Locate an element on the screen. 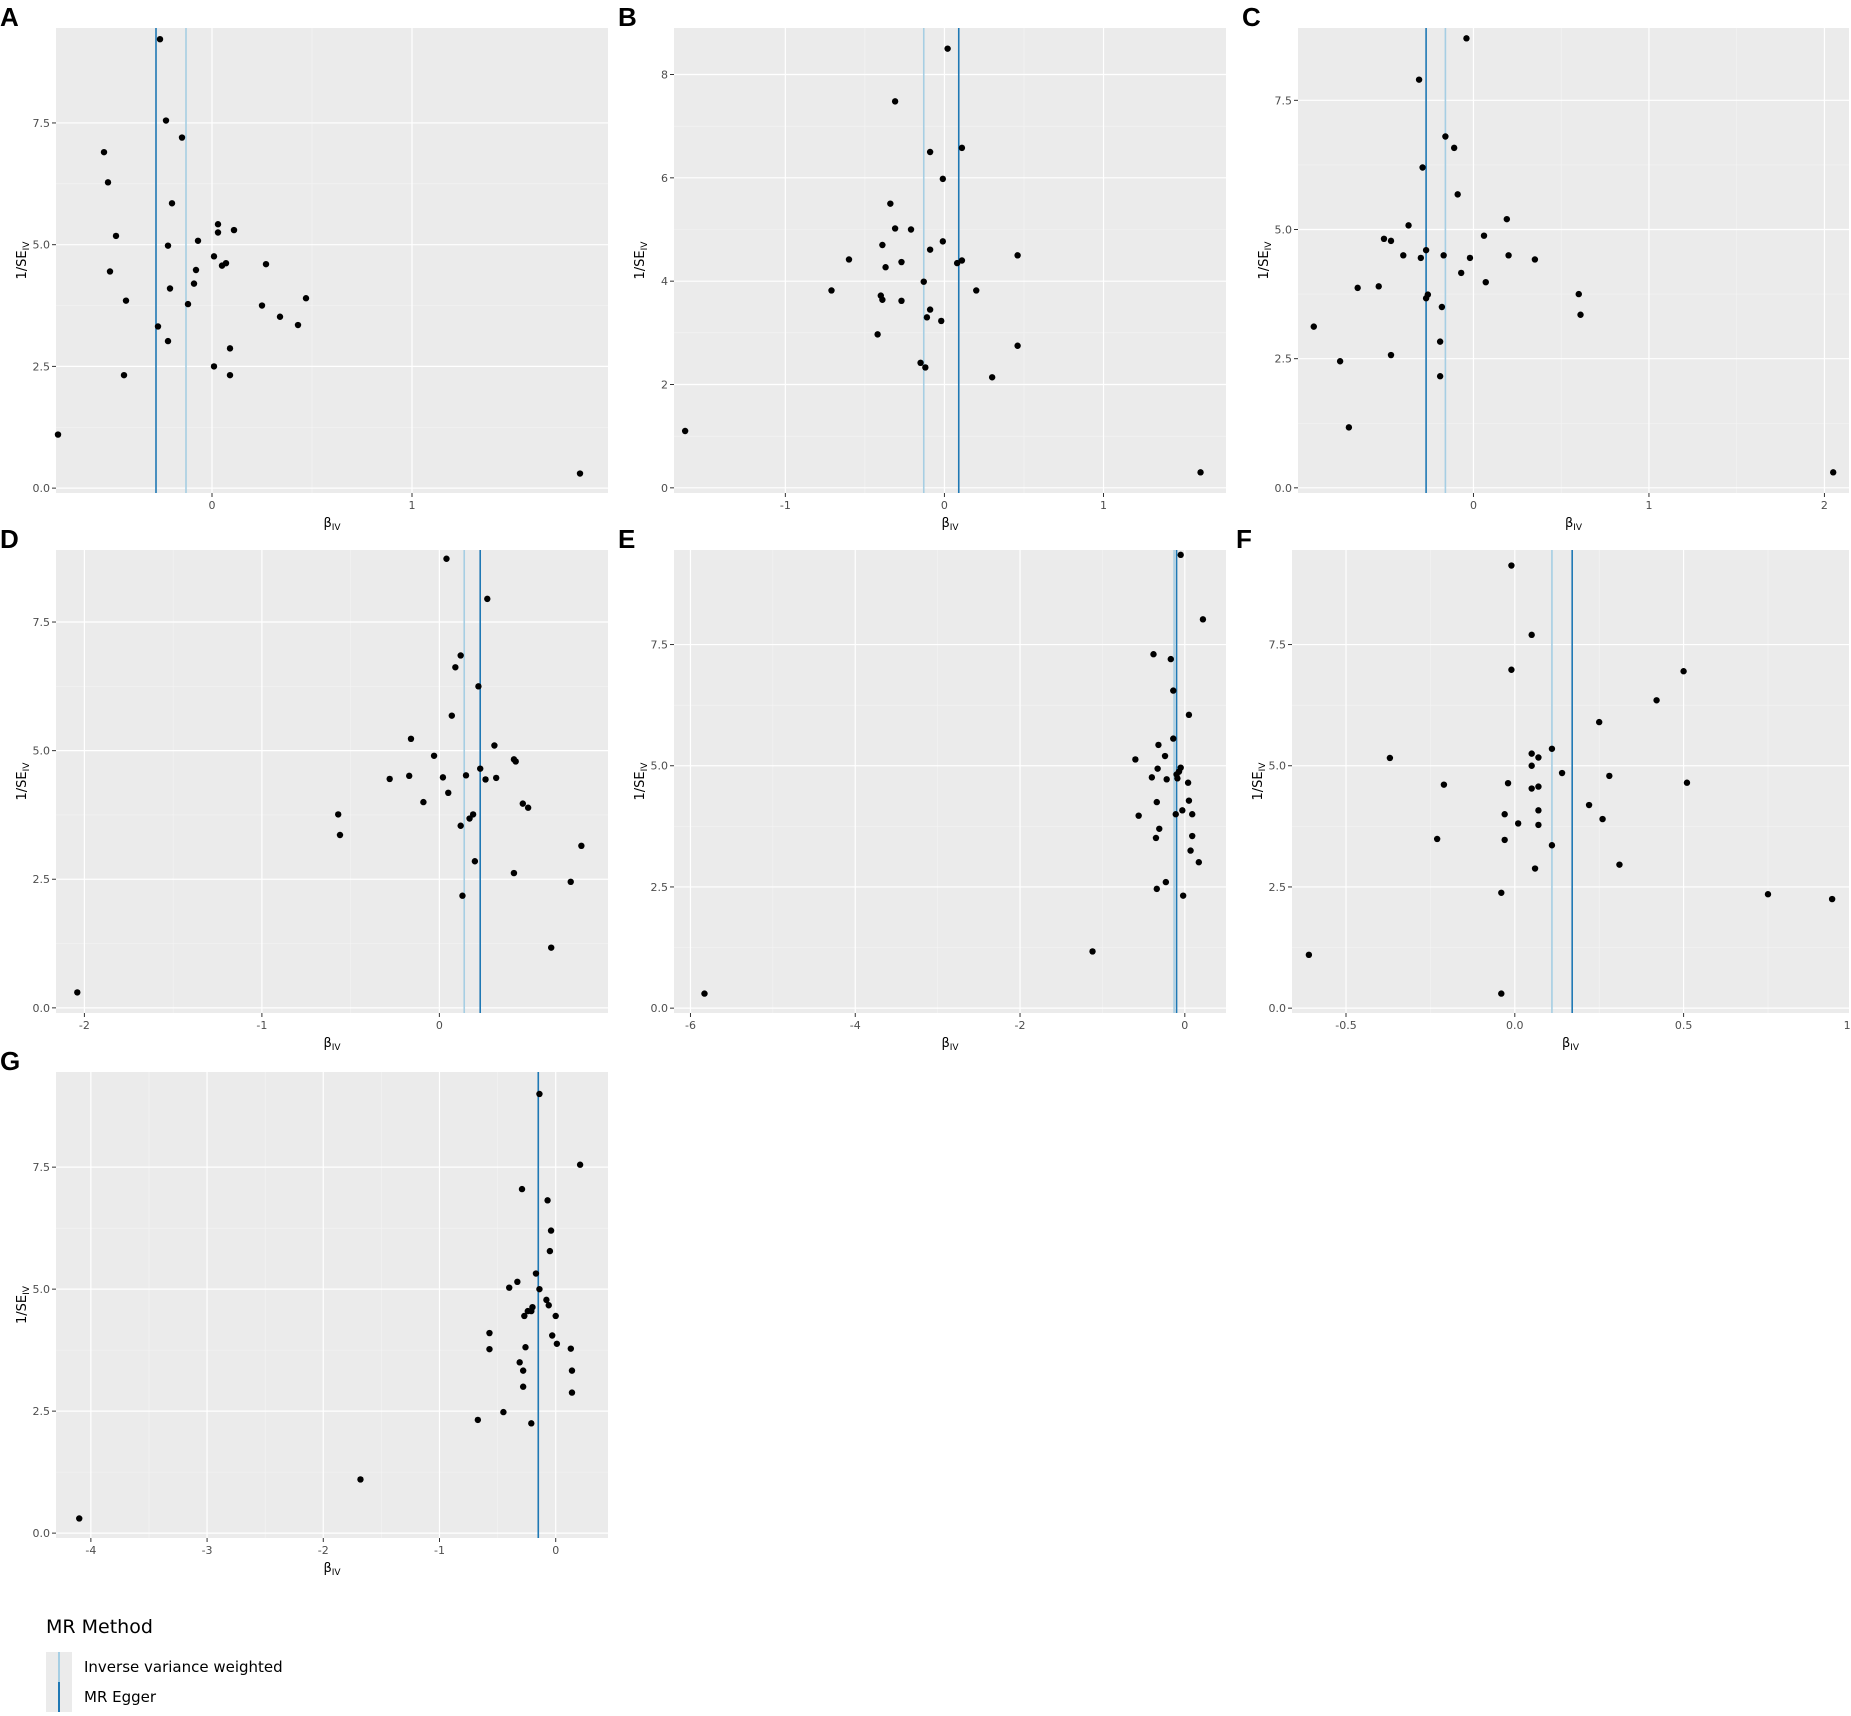 This screenshot has height=1716, width=1851. x-tick-label: -6 is located at coordinates (690, 1025).